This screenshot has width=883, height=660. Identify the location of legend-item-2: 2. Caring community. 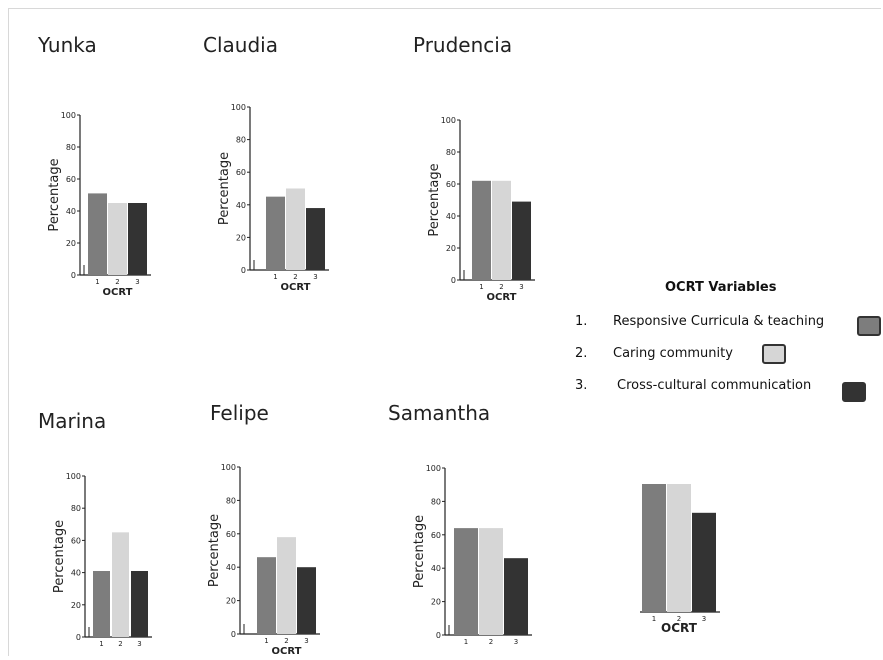
(725, 356).